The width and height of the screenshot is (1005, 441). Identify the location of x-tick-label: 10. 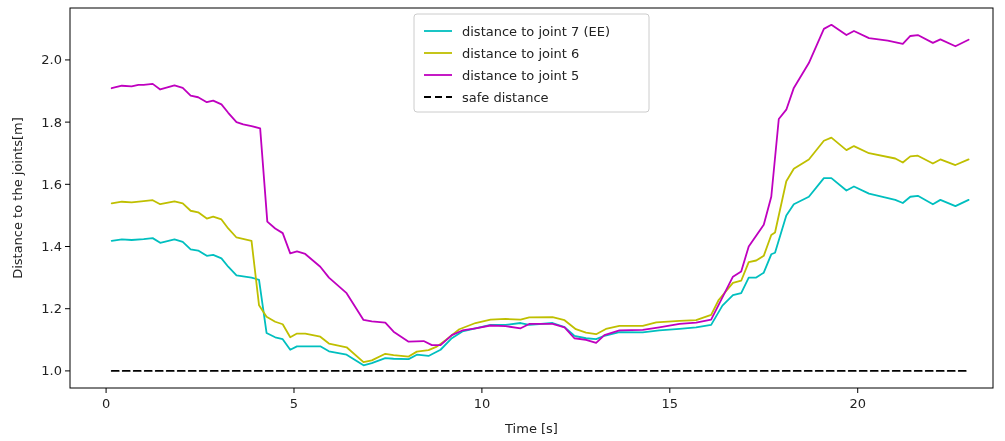
(482, 403).